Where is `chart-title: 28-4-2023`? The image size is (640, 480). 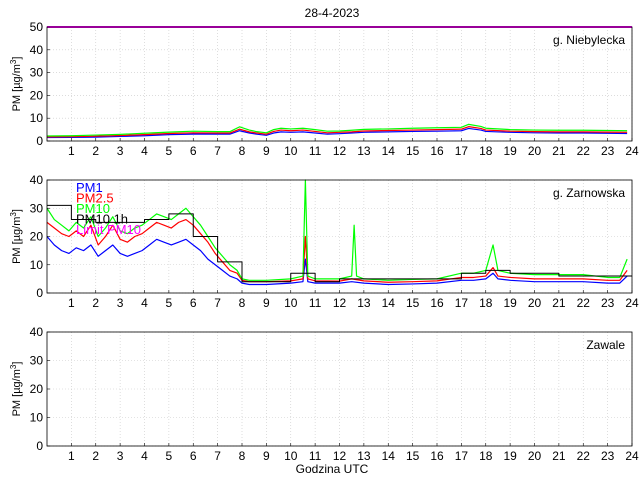 chart-title: 28-4-2023 is located at coordinates (332, 13).